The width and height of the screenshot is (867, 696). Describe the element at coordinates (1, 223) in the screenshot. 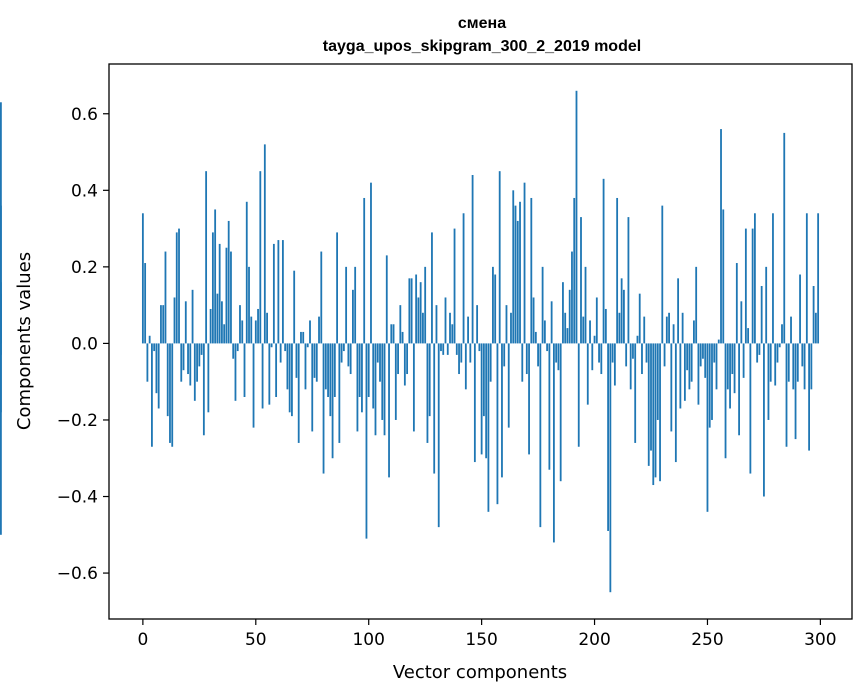

I see `bar-undefined` at that location.